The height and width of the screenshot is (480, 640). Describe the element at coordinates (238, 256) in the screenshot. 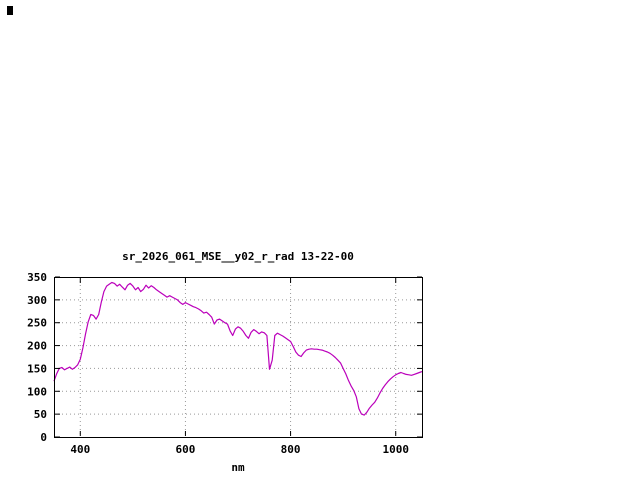

I see `plot-title: sr_2026_061_MSE__y02_r_rad 13-22-00` at that location.